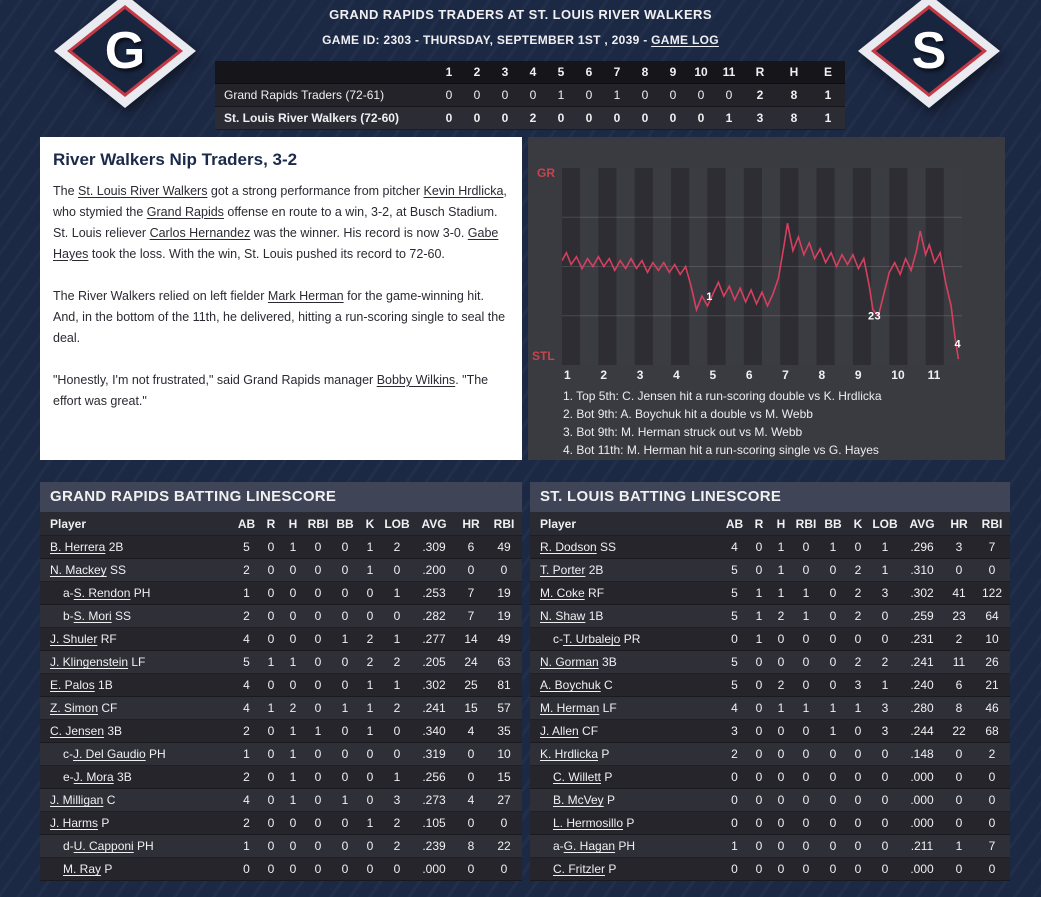 The height and width of the screenshot is (897, 1041). Describe the element at coordinates (569, 754) in the screenshot. I see `player-link: K. Hrdlicka` at that location.